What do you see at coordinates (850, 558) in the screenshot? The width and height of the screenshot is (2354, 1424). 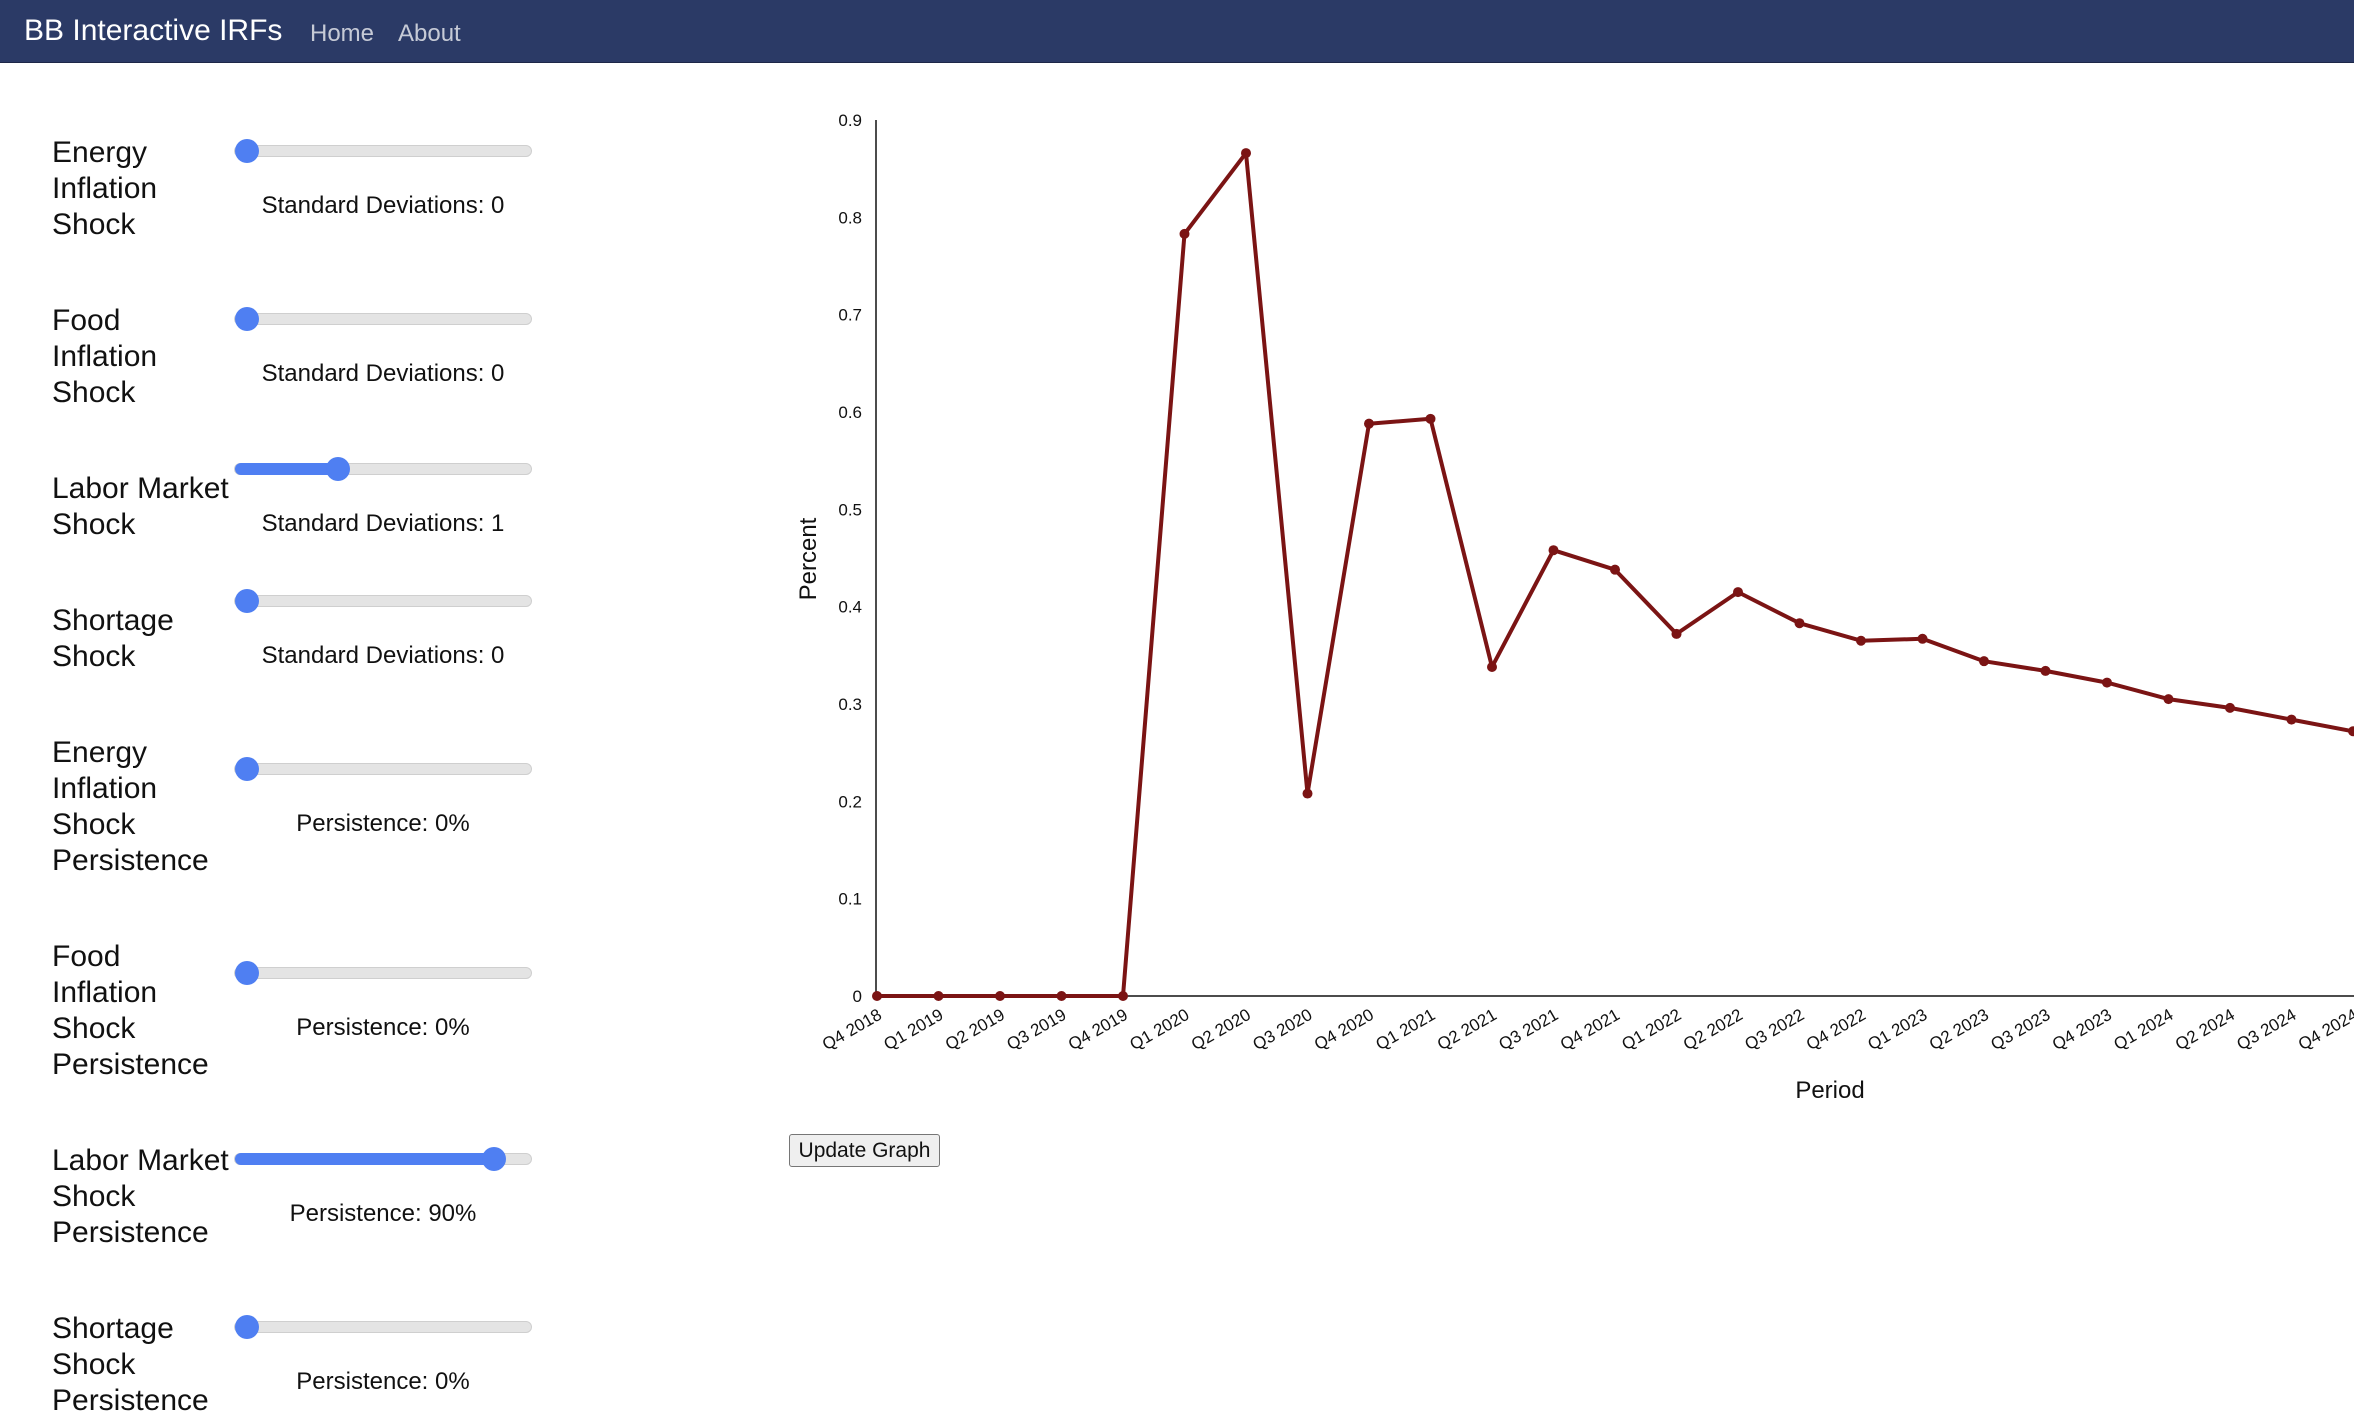 I see `y-axis-ticks: 0 0.1 0.2 0.3 0.4 0.5 0.6 0.7 0.8 0.9` at bounding box center [850, 558].